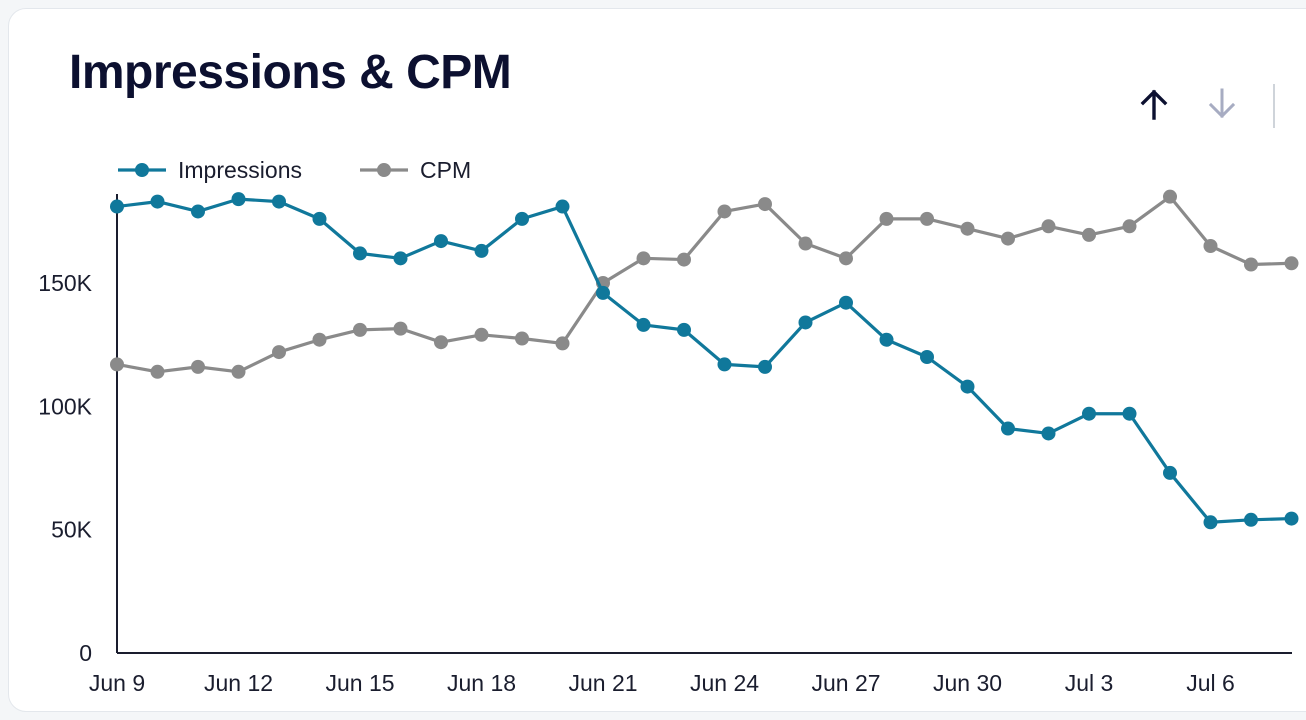 Image resolution: width=1306 pixels, height=720 pixels. I want to click on x-tick-label: Jun 12, so click(238, 683).